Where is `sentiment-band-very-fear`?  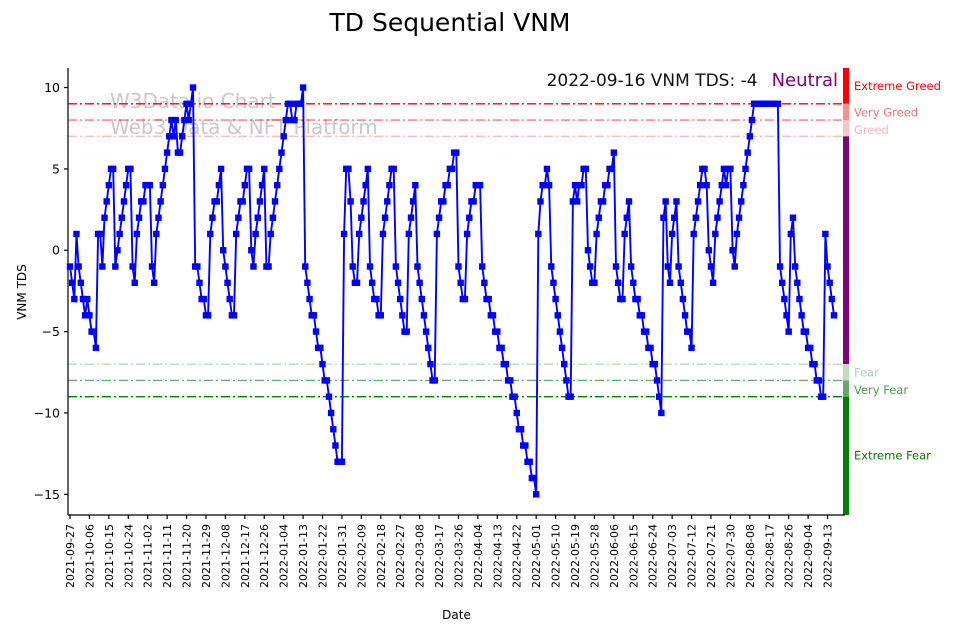
sentiment-band-very-fear is located at coordinates (846, 388).